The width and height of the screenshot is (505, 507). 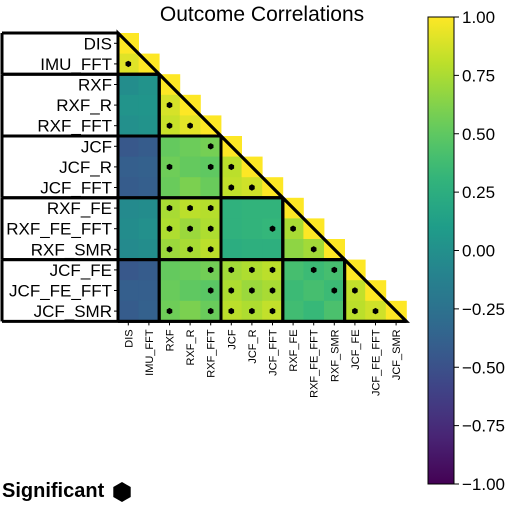 What do you see at coordinates (53, 491) in the screenshot?
I see `significant-legend-label: Significant` at bounding box center [53, 491].